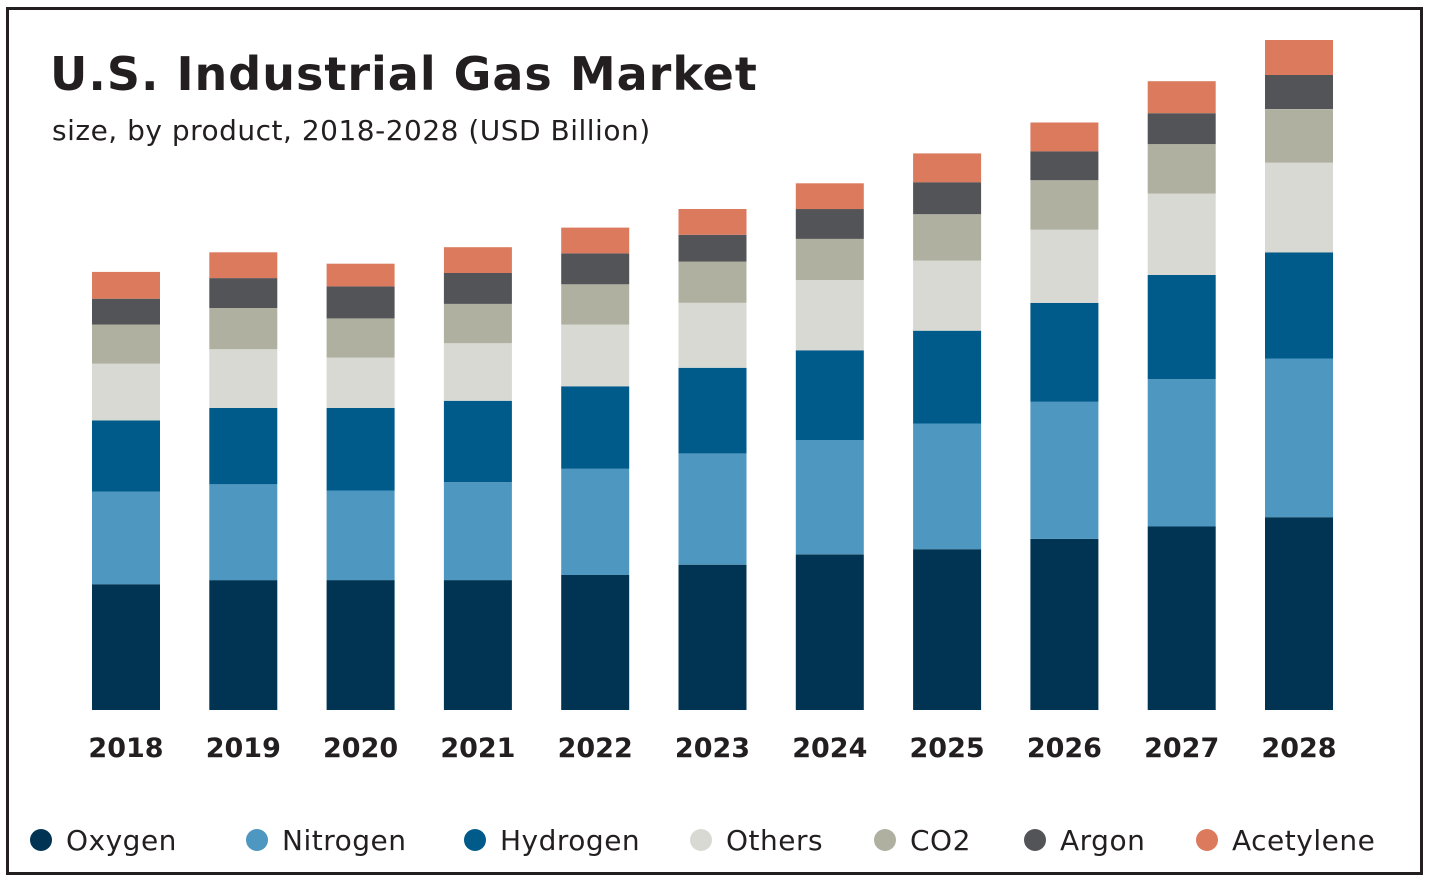 The image size is (1433, 885). Describe the element at coordinates (344, 840) in the screenshot. I see `legend-label: Nitrogen` at that location.